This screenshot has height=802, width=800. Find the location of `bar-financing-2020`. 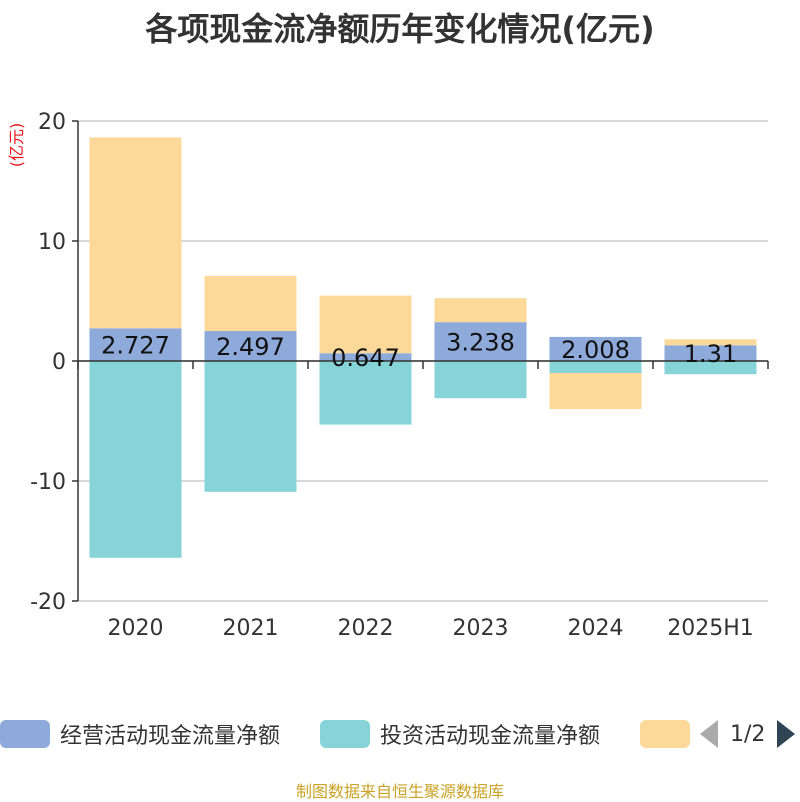

bar-financing-2020 is located at coordinates (135, 233).